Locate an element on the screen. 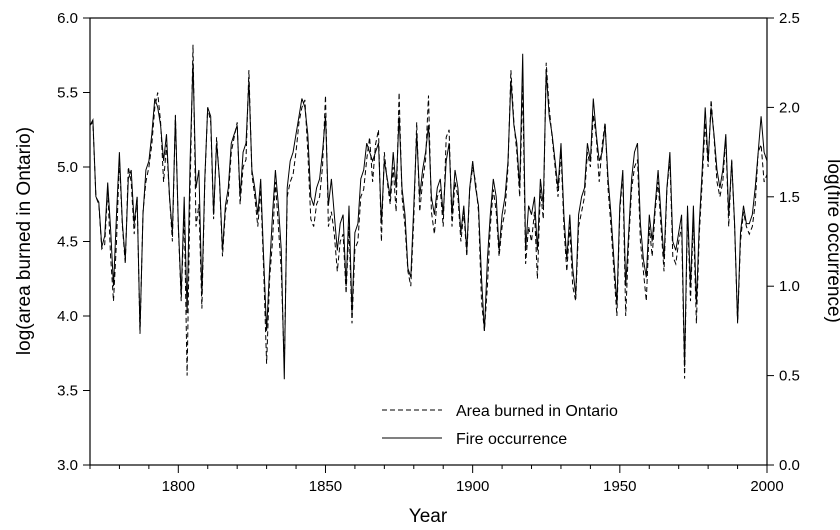 This screenshot has width=840, height=530. right-y-tick-label: 1.0 is located at coordinates (789, 286).